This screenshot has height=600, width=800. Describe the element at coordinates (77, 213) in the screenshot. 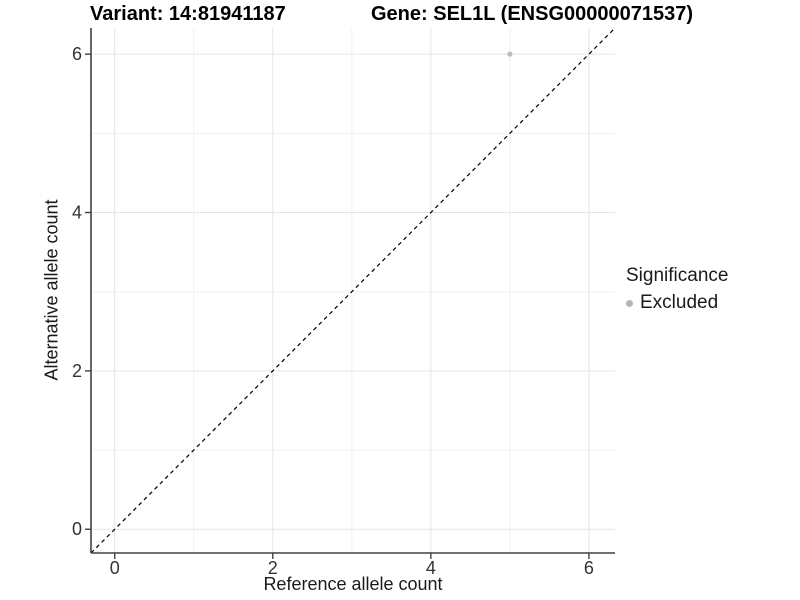

I see `y-tick-label: 4` at that location.